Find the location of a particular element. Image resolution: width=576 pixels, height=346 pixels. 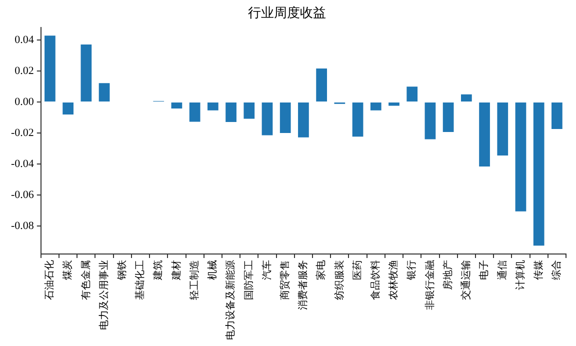

x-tick-label: 银行 is located at coordinates (412, 270).